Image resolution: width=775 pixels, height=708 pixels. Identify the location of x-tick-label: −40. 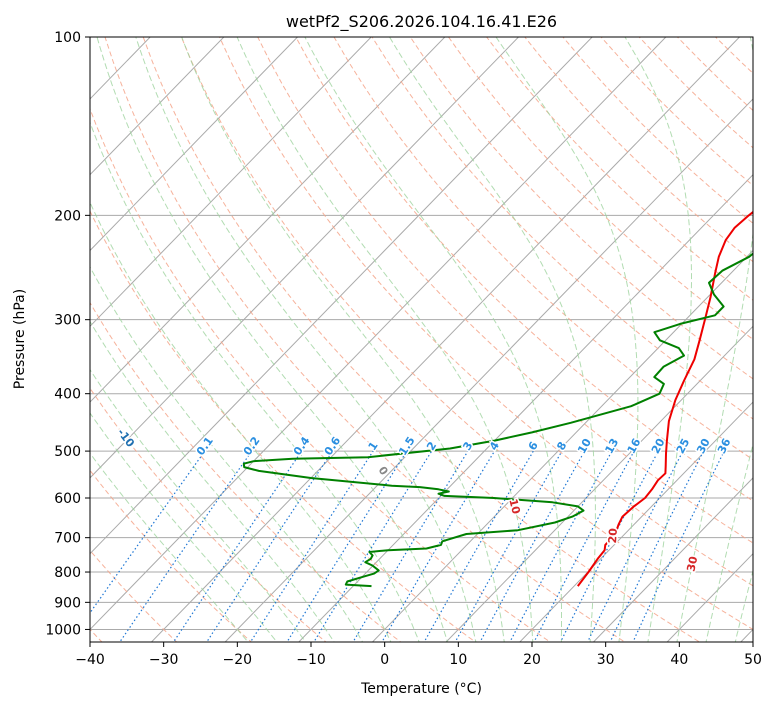
(90, 660).